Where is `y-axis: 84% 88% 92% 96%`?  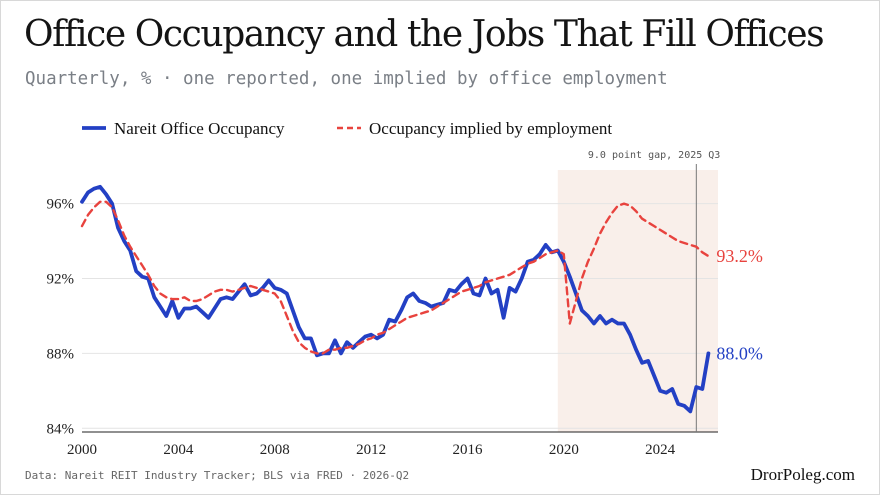
y-axis: 84% 88% 92% 96% is located at coordinates (61, 317).